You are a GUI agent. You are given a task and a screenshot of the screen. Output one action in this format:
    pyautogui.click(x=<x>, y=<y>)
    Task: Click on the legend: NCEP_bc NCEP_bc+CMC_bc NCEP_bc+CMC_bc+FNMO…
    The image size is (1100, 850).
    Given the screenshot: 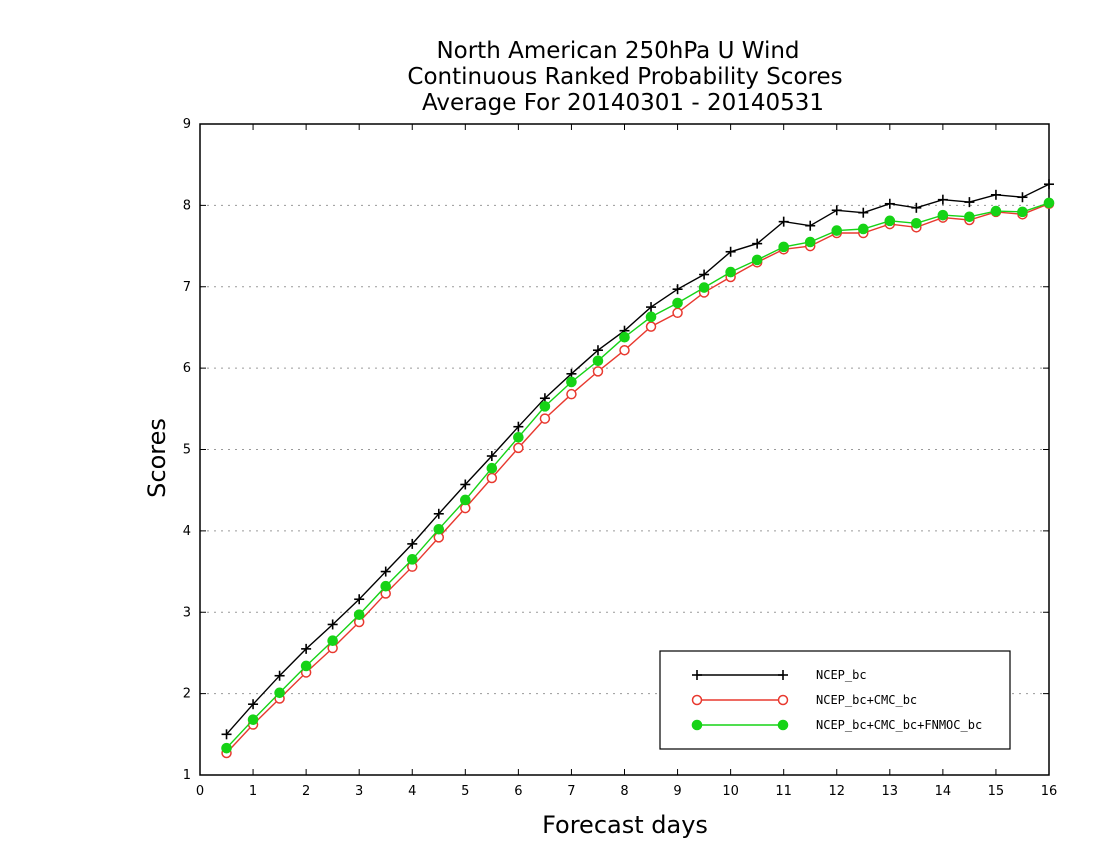 What is the action you would take?
    pyautogui.click(x=835, y=700)
    